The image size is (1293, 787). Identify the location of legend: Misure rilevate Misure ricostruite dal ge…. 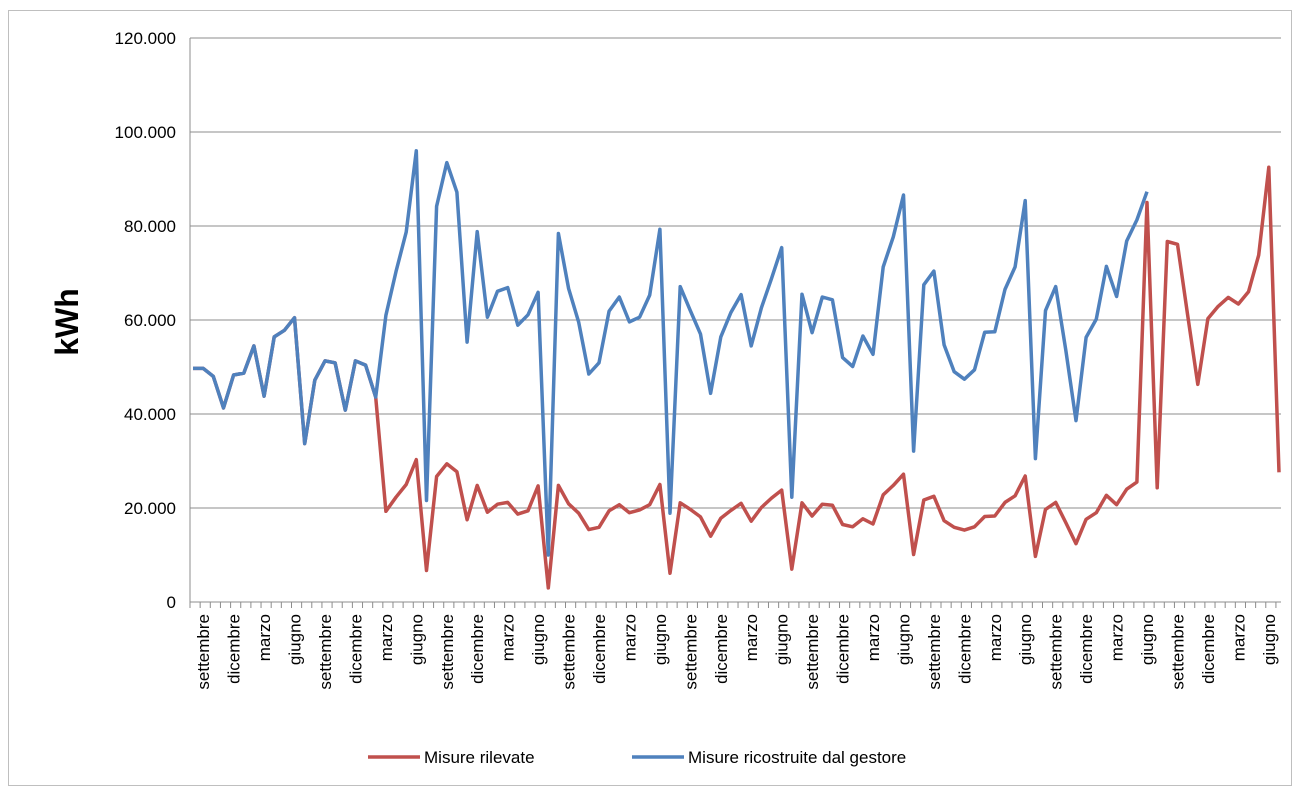
(637, 757).